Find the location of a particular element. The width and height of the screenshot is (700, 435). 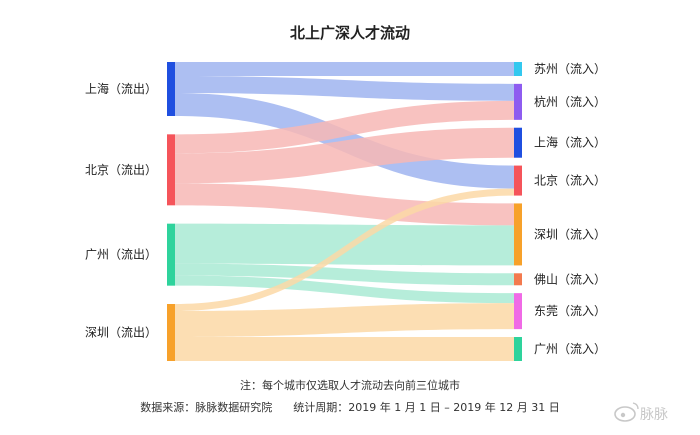

weibo-icon is located at coordinates (626, 412).